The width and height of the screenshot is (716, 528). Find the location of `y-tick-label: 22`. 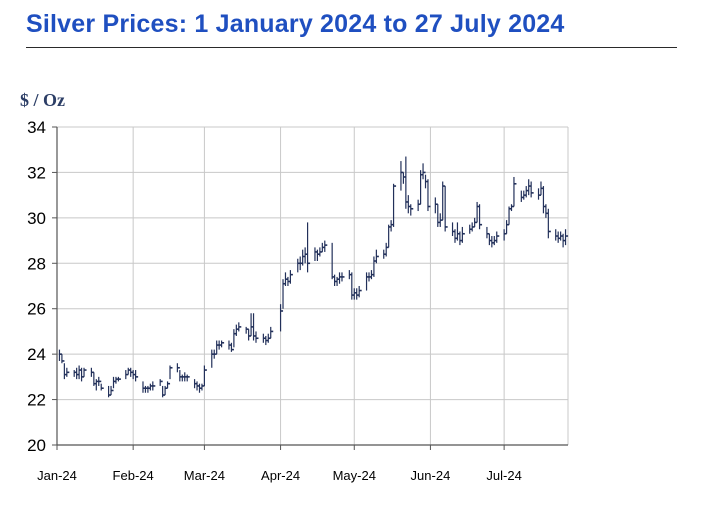

y-tick-label: 22 is located at coordinates (36, 400).